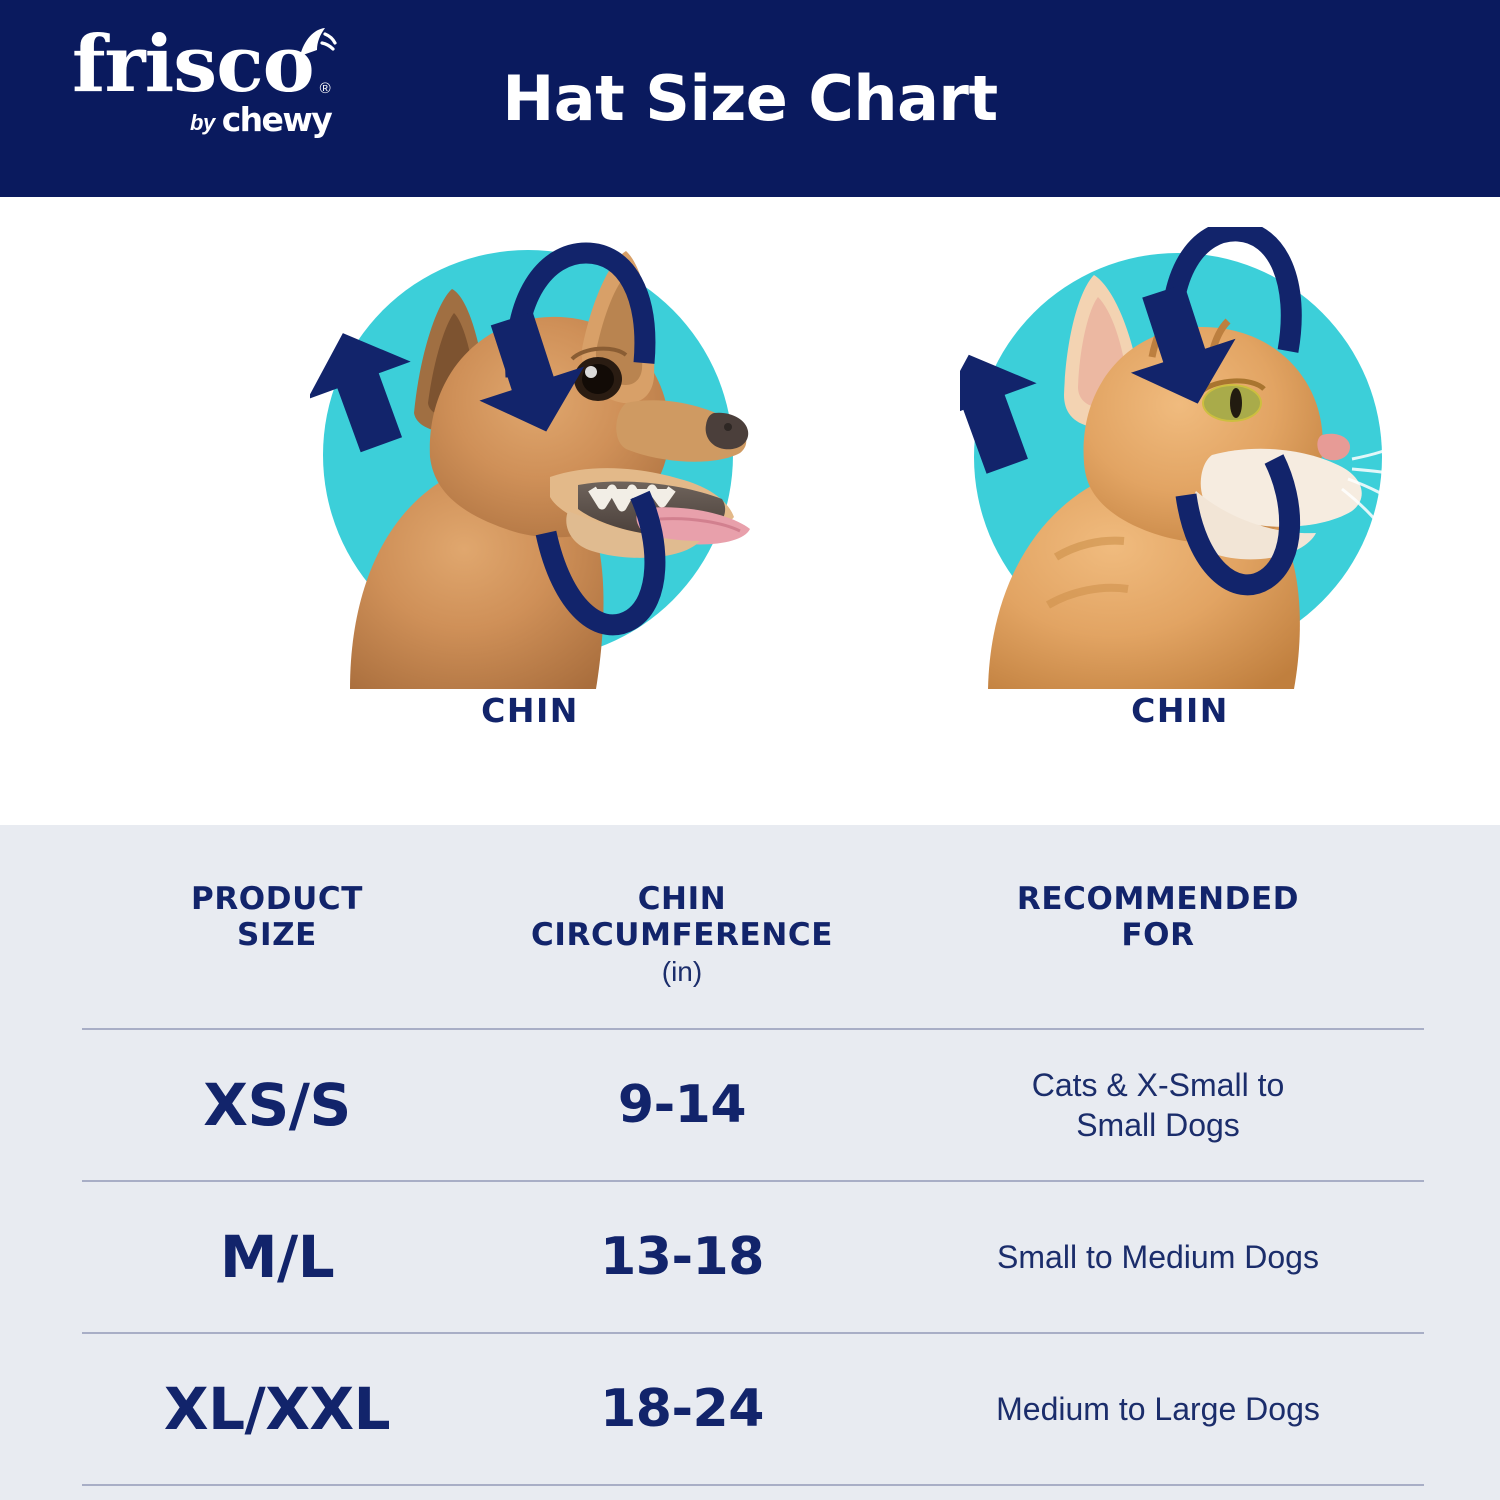 This screenshot has height=1500, width=1500. I want to click on cell-recommended-for: Cats & X-Small to Small Dogs, so click(1158, 1105).